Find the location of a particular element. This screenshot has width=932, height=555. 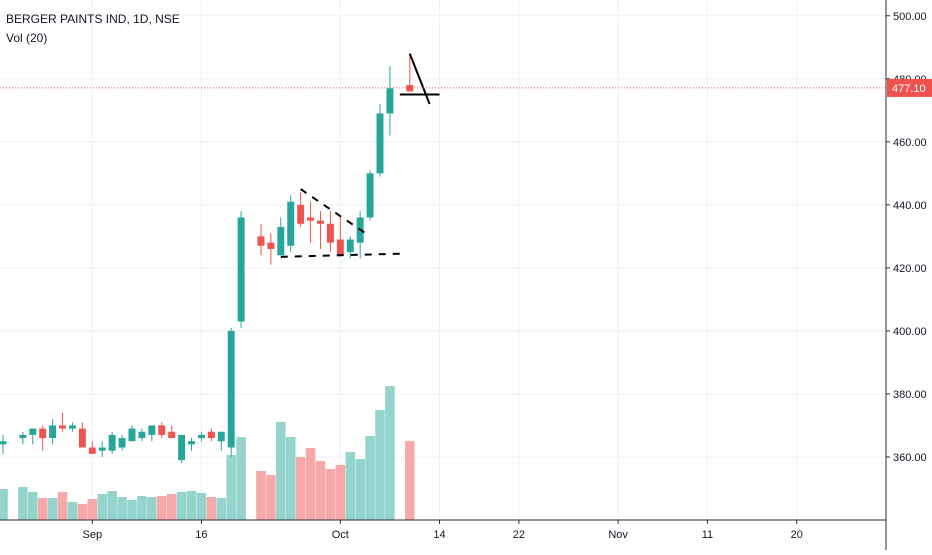

drawings is located at coordinates (360, 155).